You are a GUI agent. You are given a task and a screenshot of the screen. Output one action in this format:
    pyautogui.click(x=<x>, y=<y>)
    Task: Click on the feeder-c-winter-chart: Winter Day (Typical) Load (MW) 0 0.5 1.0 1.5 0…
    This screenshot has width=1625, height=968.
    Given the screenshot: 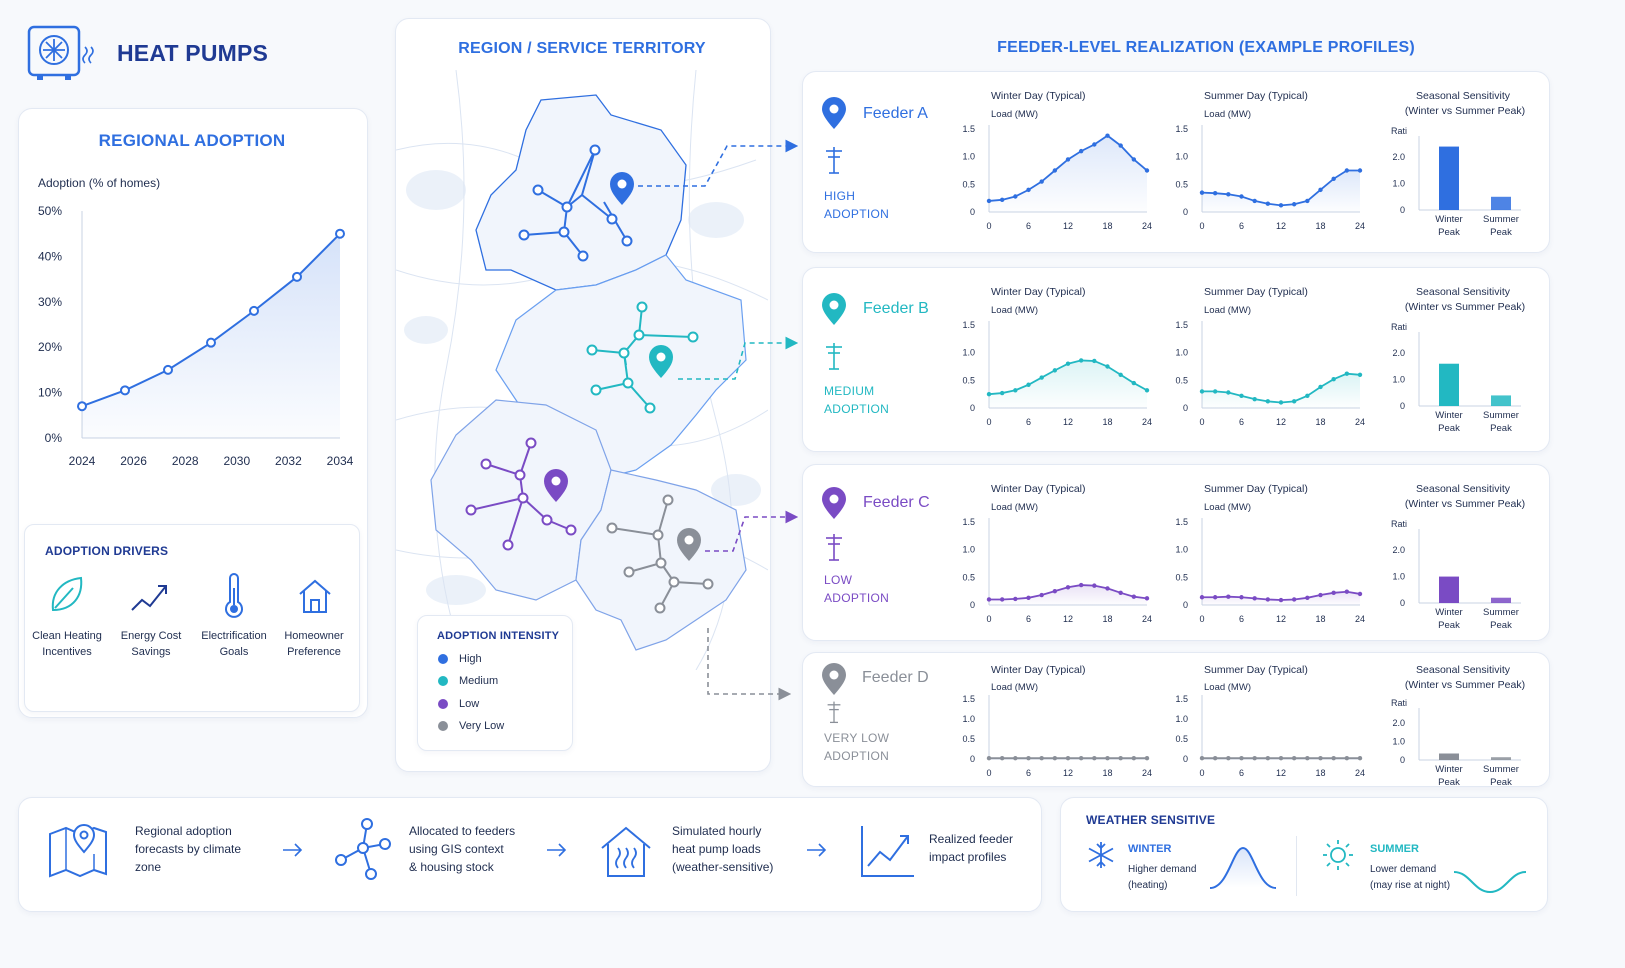 What is the action you would take?
    pyautogui.click(x=1057, y=553)
    